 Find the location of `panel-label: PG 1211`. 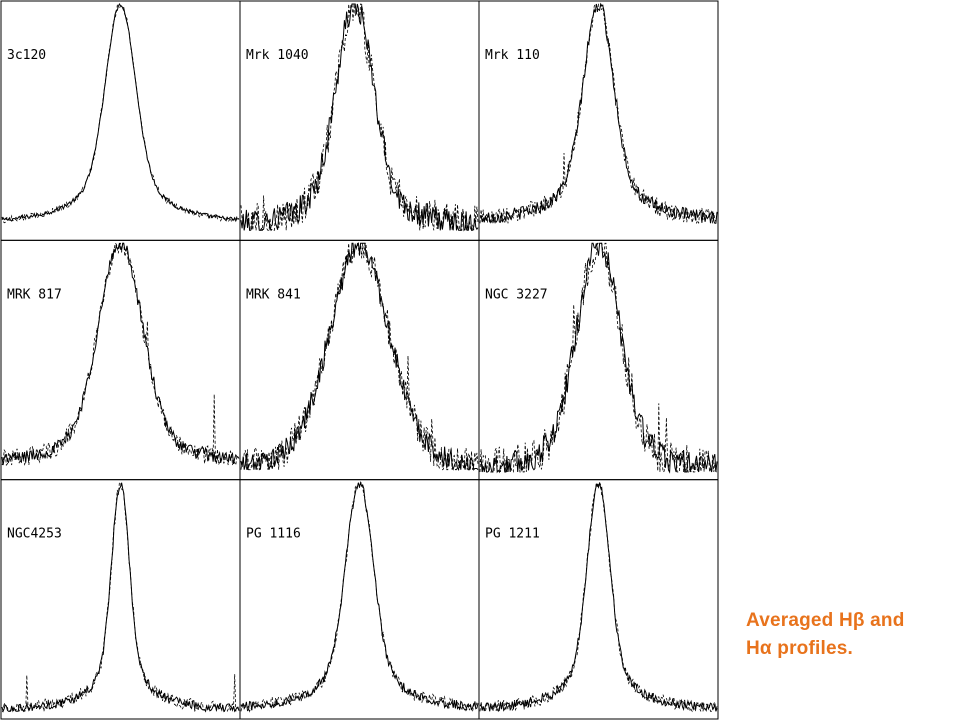

panel-label: PG 1211 is located at coordinates (512, 534).